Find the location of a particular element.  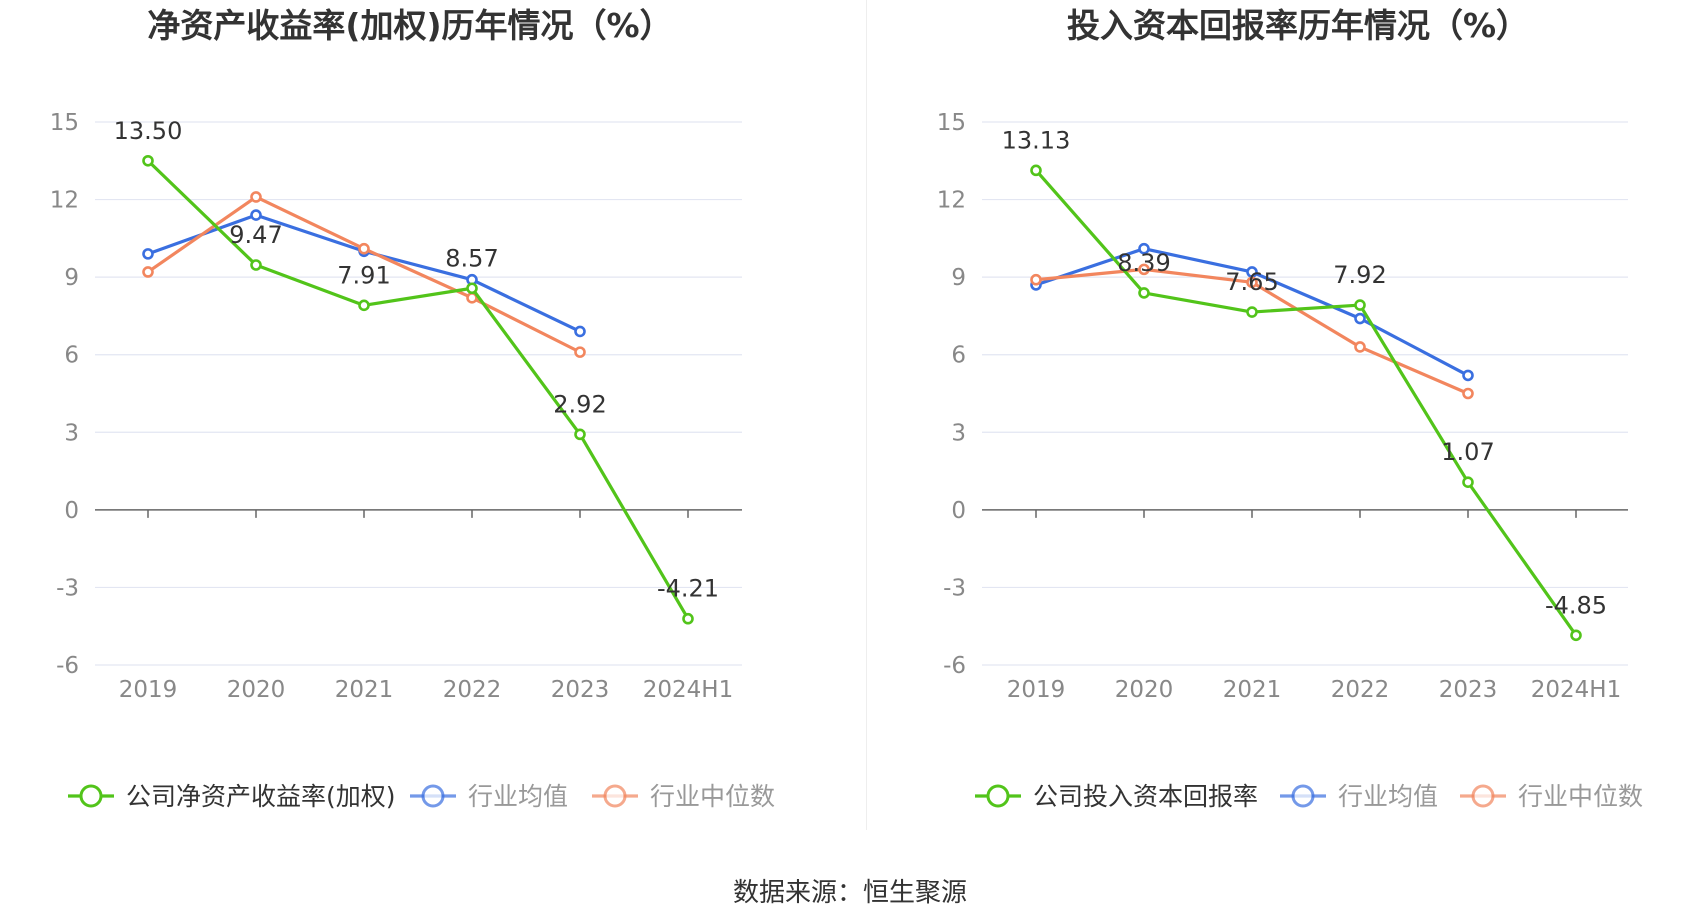

panel-divider is located at coordinates (866, 415).